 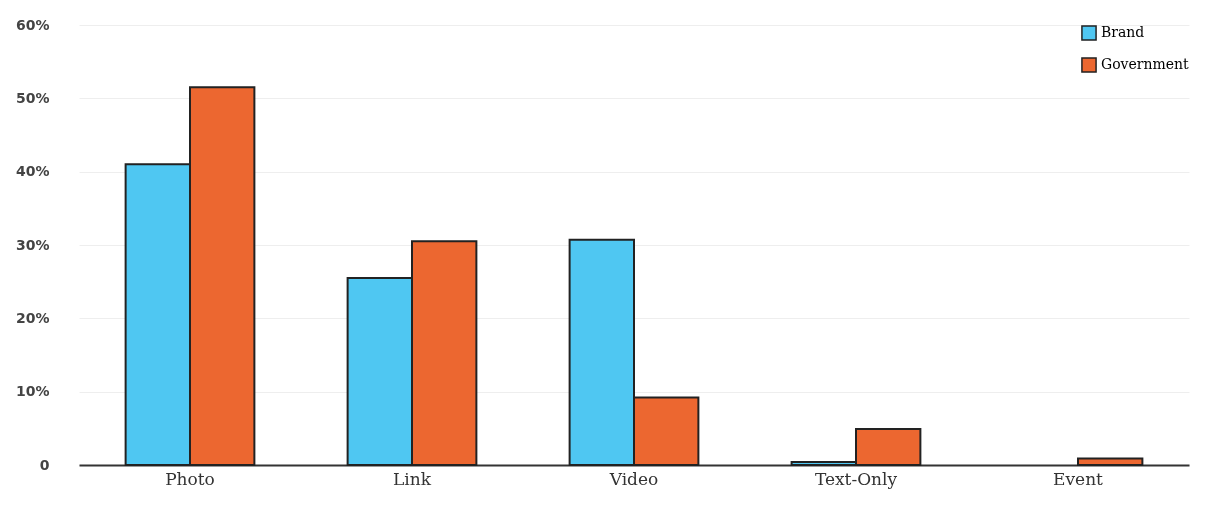 What do you see at coordinates (1123, 32) in the screenshot?
I see `legend-label: Brand` at bounding box center [1123, 32].